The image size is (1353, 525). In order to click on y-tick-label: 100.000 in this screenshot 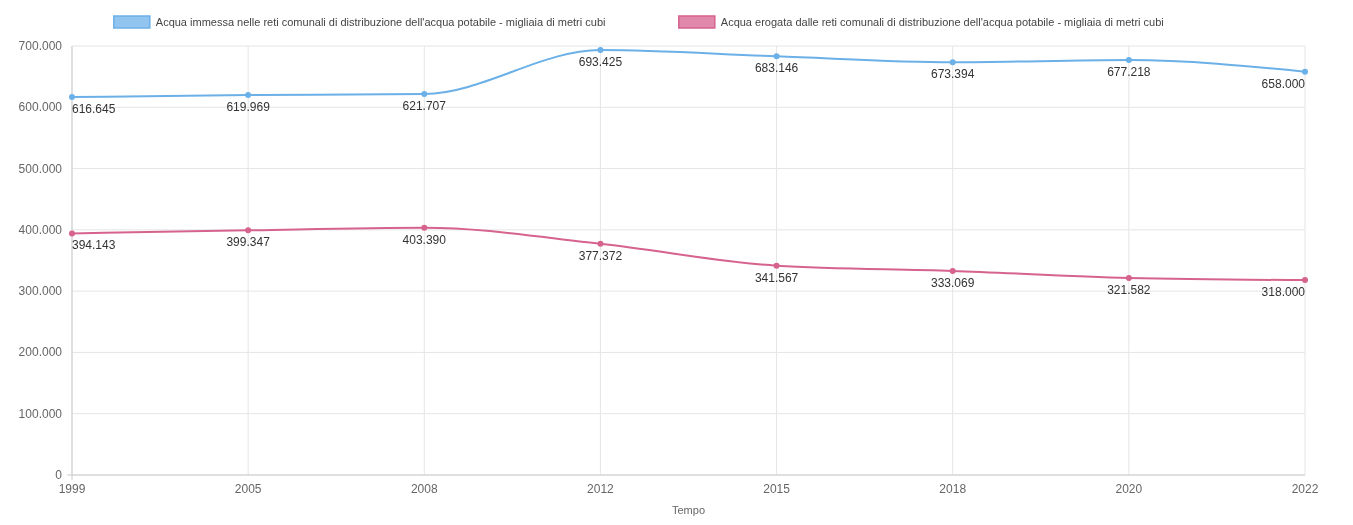, I will do `click(40, 413)`.